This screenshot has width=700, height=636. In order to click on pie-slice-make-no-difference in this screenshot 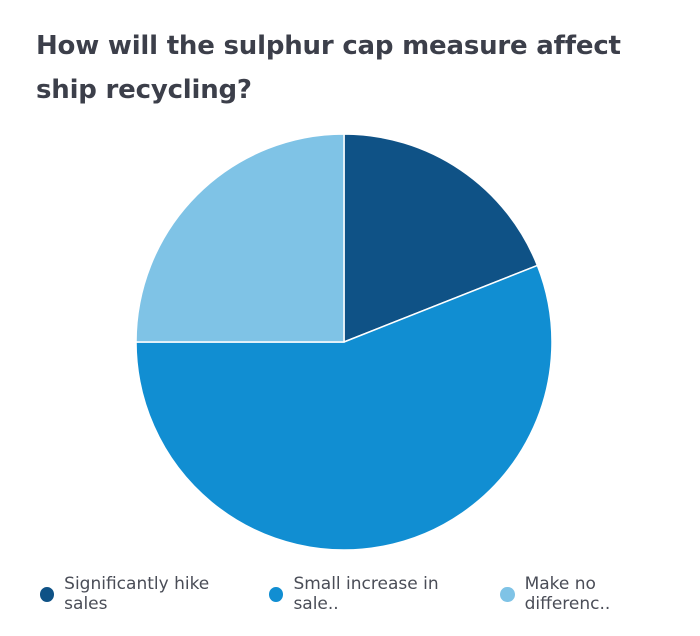, I will do `click(240, 238)`.